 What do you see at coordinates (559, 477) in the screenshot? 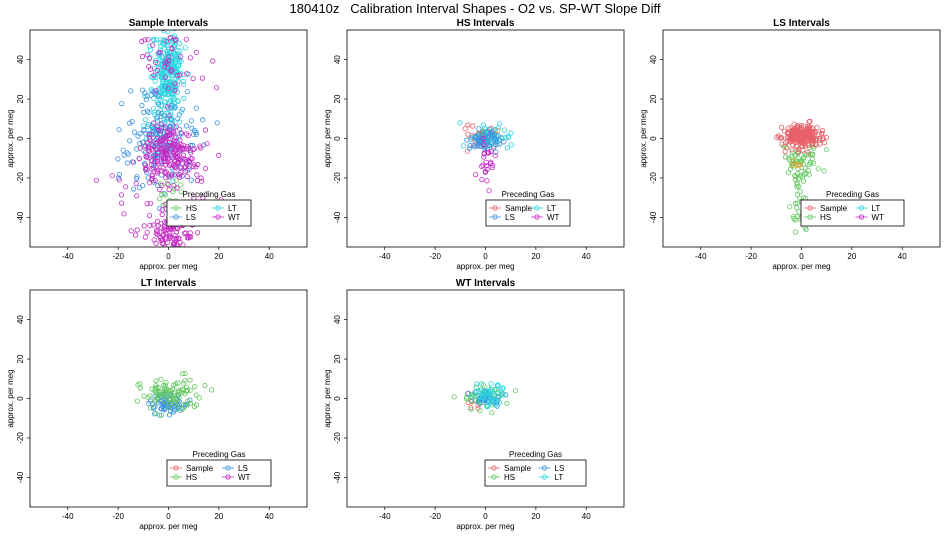
I see `legend-entry-lt: LT` at bounding box center [559, 477].